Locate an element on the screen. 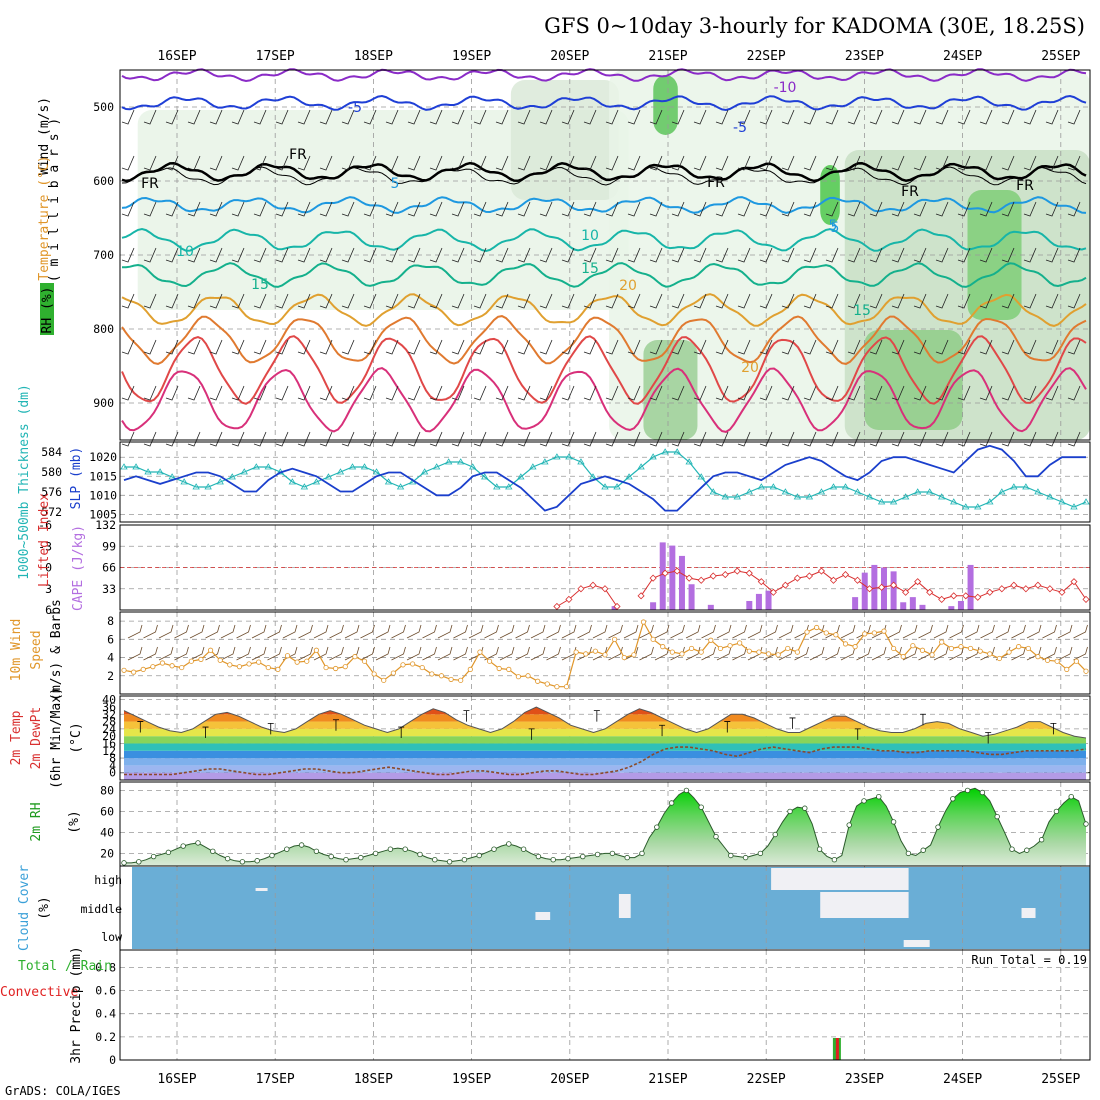 This screenshot has height=1100, width=1100. contour-label: 15 is located at coordinates (862, 311).